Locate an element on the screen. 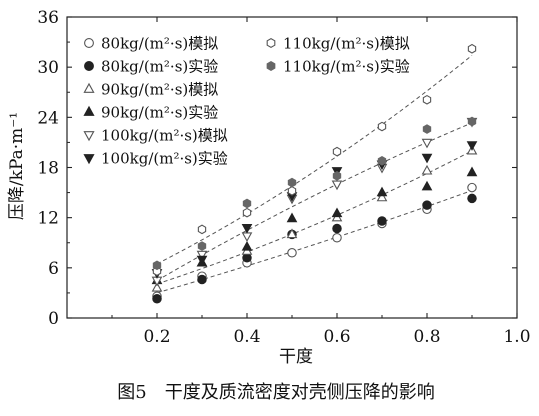 This screenshot has height=416, width=539. legend-label: 90kg/(m²·s)实验 is located at coordinates (159, 113).